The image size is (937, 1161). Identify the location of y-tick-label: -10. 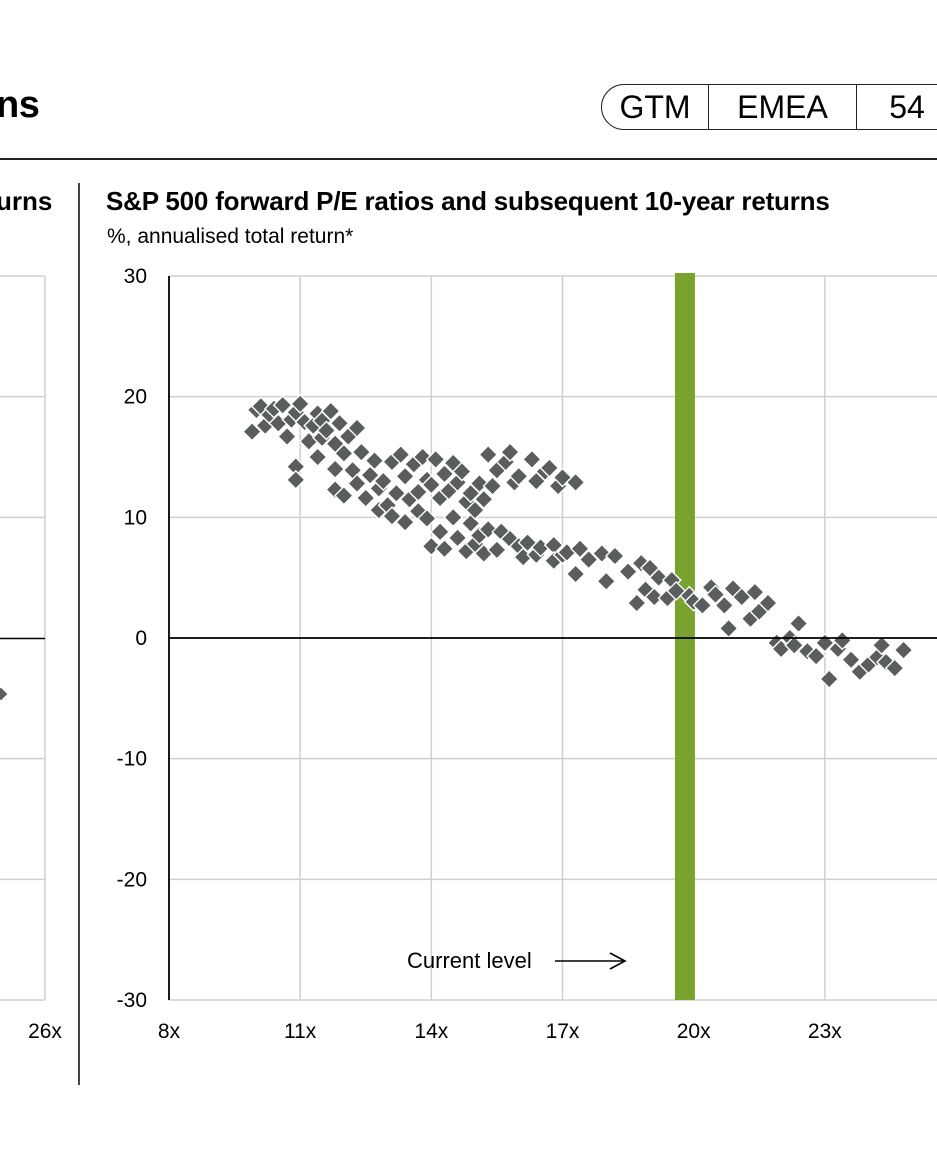
(132, 759).